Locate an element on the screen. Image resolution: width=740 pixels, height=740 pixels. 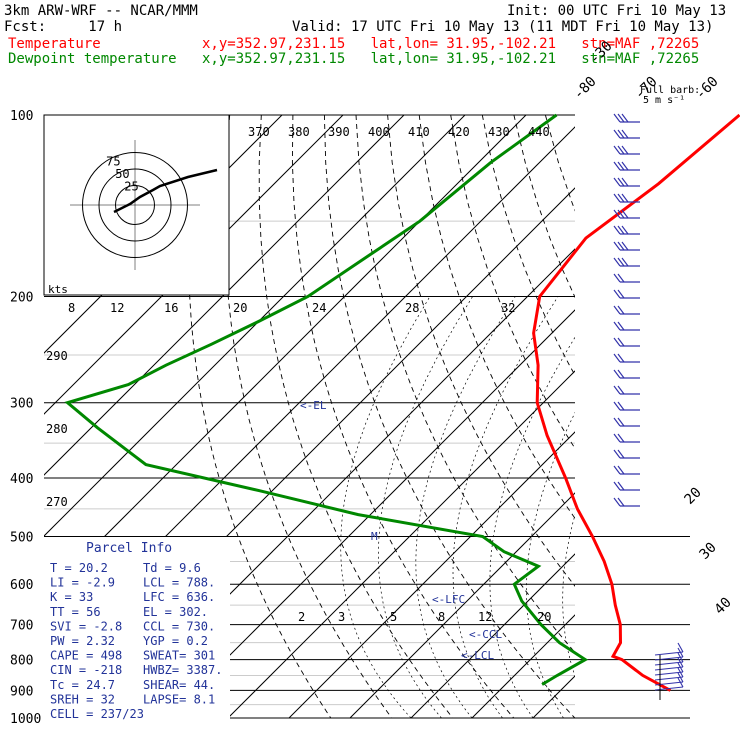
theta-tick-label: 390 is located at coordinates (339, 132).